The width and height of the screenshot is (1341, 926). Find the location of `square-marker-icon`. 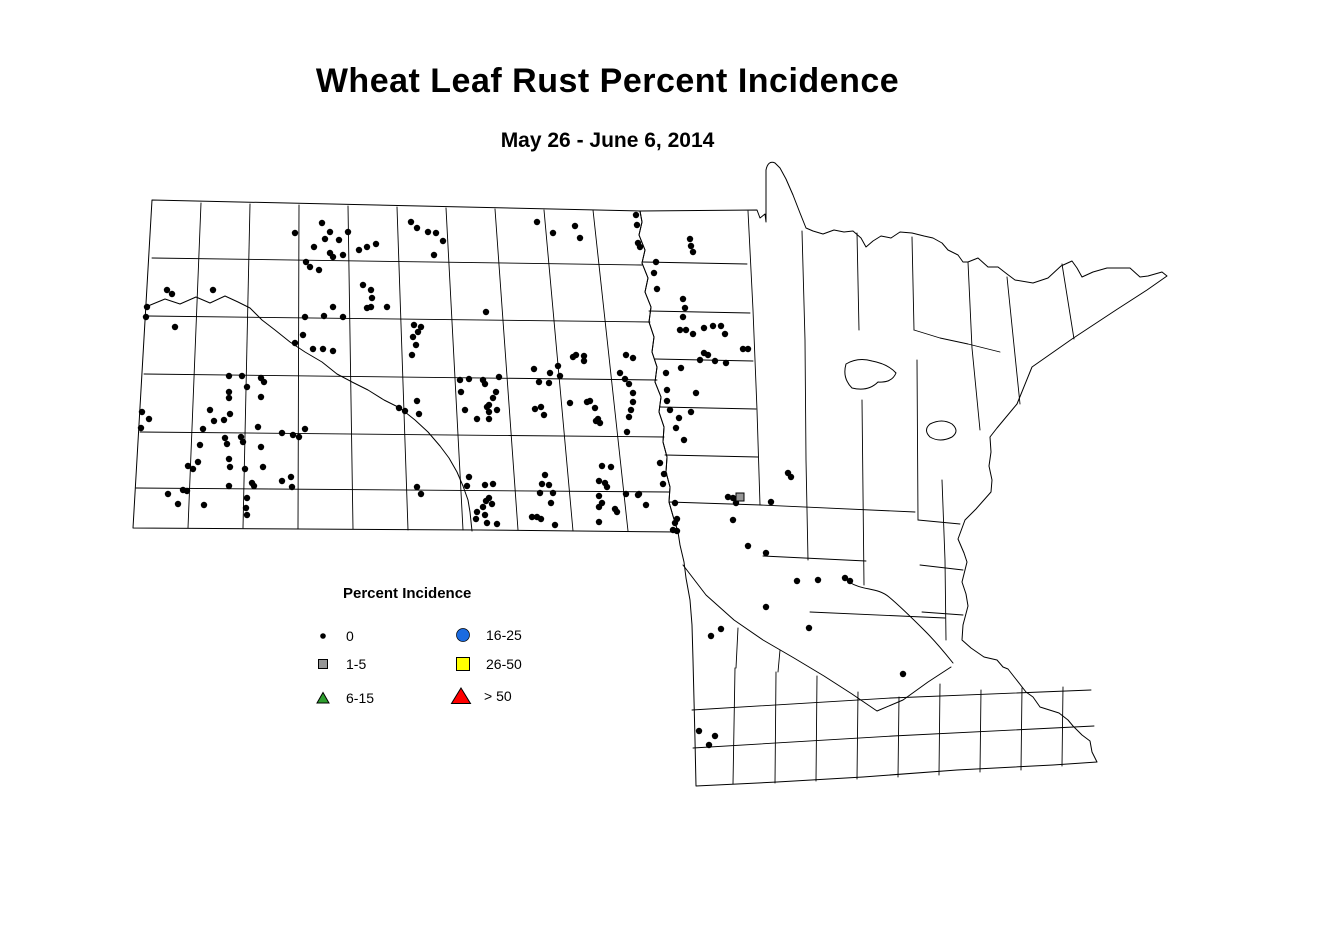

square-marker-icon is located at coordinates (463, 664).